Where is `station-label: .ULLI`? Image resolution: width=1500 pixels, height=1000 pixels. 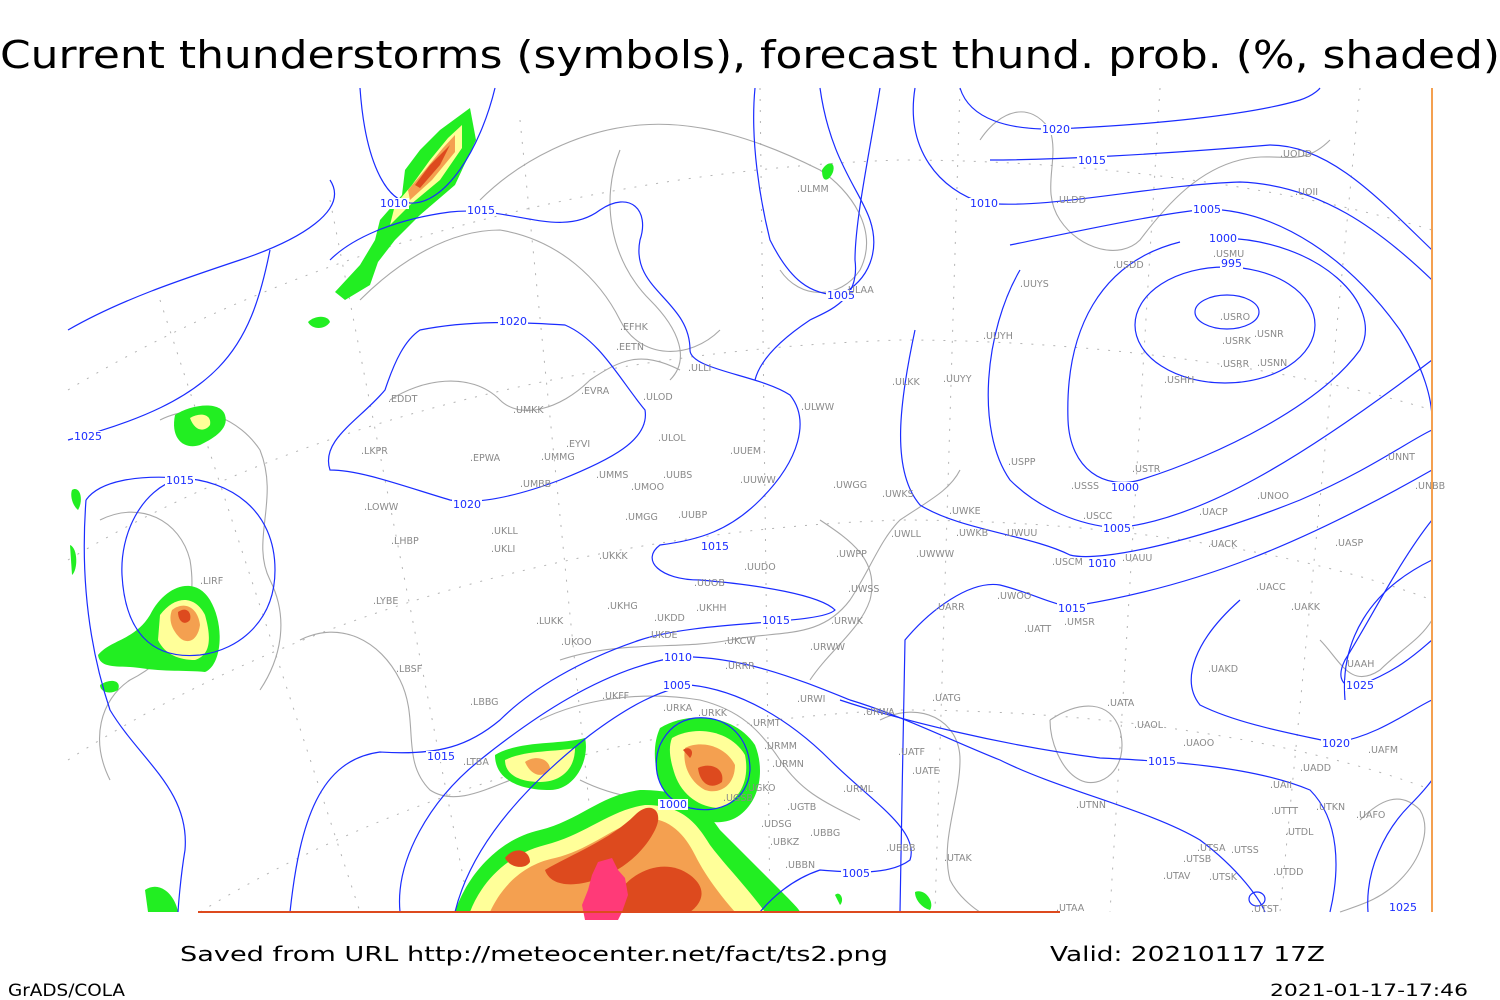
station-label: .ULLI is located at coordinates (699, 368).